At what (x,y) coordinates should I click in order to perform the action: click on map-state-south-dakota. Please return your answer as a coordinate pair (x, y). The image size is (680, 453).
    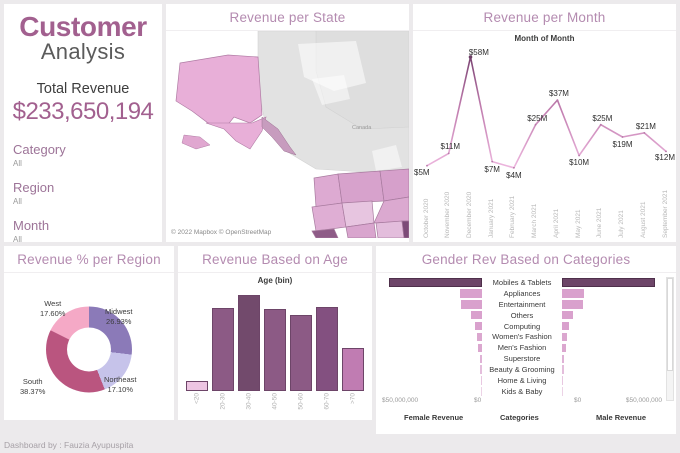
    Looking at the image, I should click on (391, 210).